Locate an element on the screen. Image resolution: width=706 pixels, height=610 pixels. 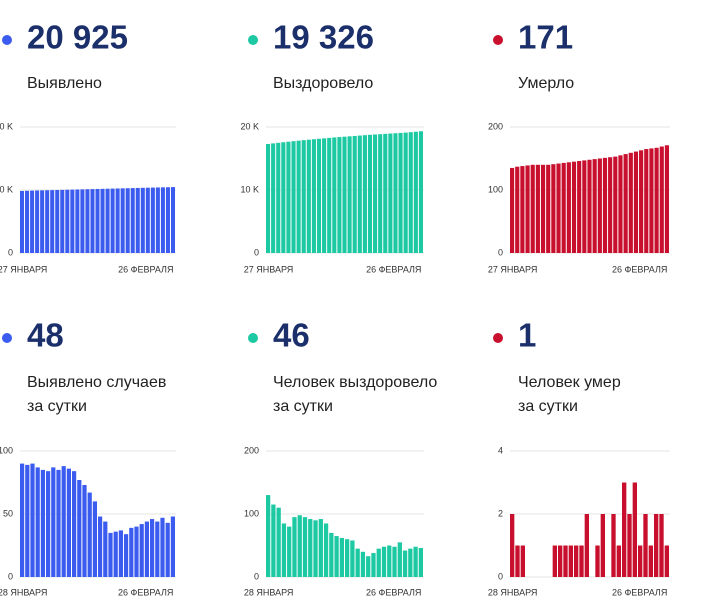
headline-value: 46 is located at coordinates (291, 335).